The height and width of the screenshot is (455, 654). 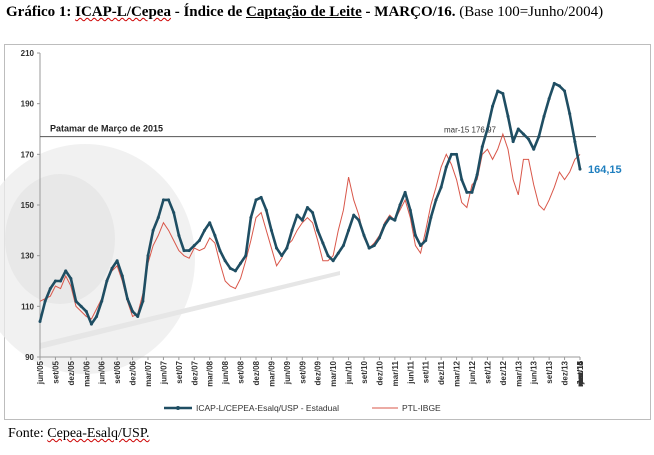 What do you see at coordinates (333, 373) in the screenshot?
I see `x-tick-label: mar/10` at bounding box center [333, 373].